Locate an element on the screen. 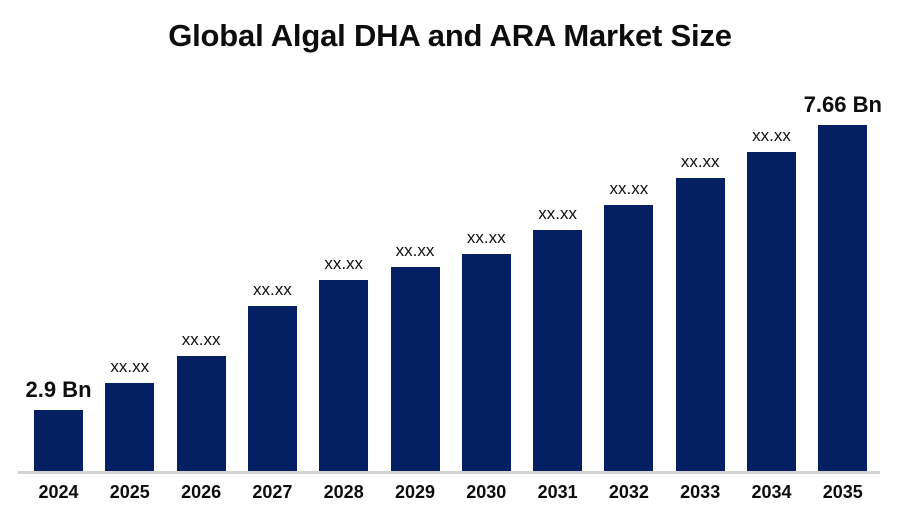  x-axis-label-2026: 2026 is located at coordinates (201, 492).